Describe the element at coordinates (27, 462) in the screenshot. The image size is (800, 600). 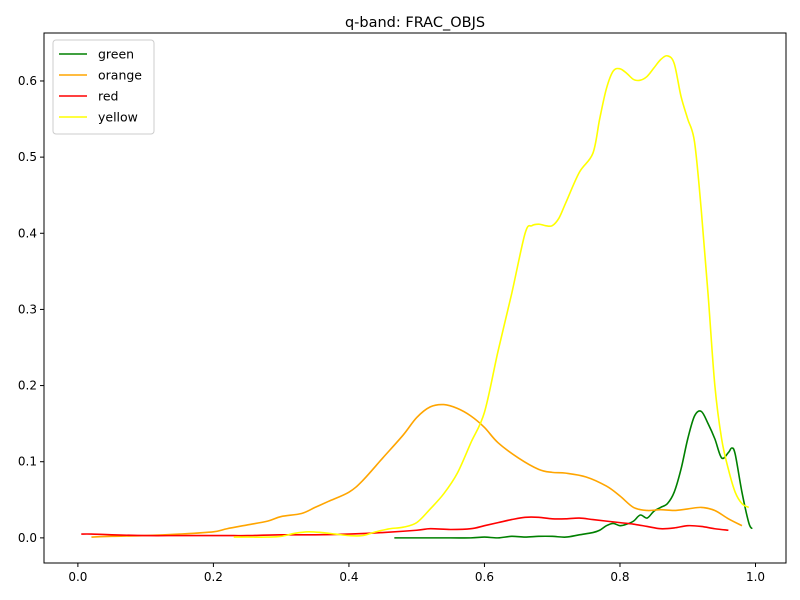
I see `y-tick-label: 0.1` at that location.